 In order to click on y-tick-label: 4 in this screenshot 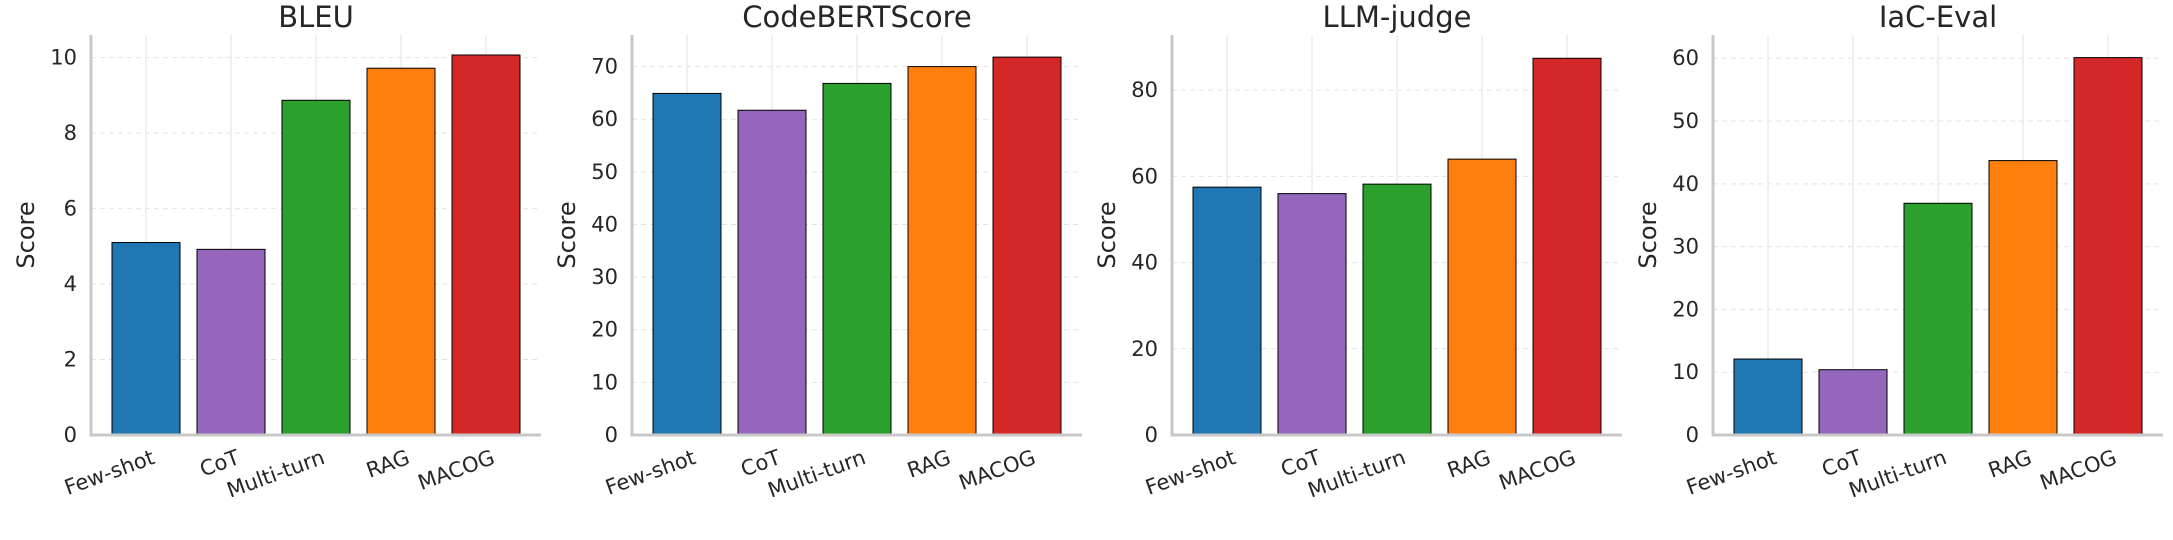, I will do `click(70, 284)`.